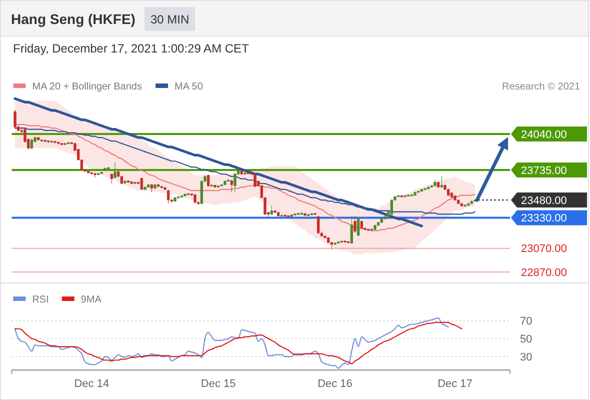  I want to click on y-tick-label: 70, so click(526, 322).